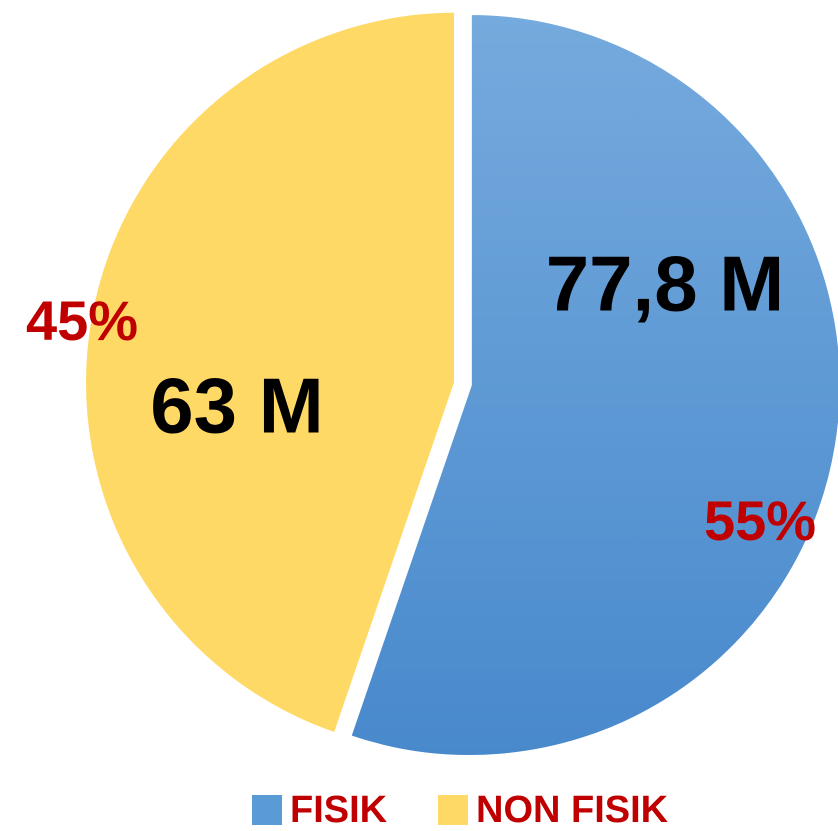 This screenshot has height=831, width=838. What do you see at coordinates (572, 810) in the screenshot?
I see `legend-label: NON FISIK` at bounding box center [572, 810].